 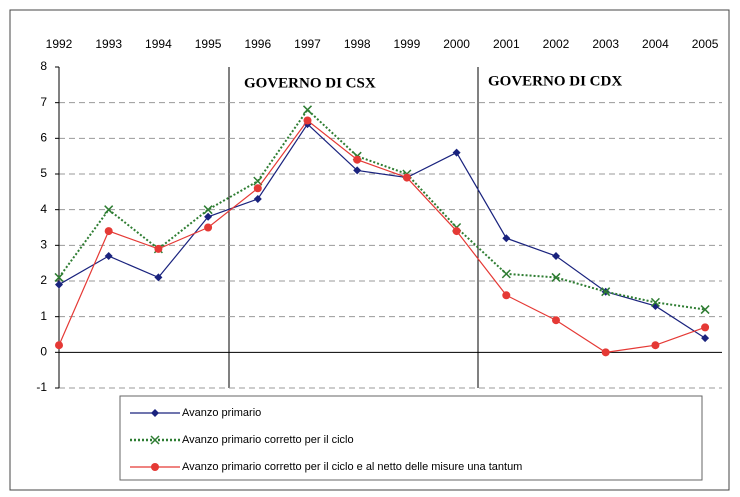 What do you see at coordinates (555, 81) in the screenshot?
I see `annotation: GOVERNO DI CDX` at bounding box center [555, 81].